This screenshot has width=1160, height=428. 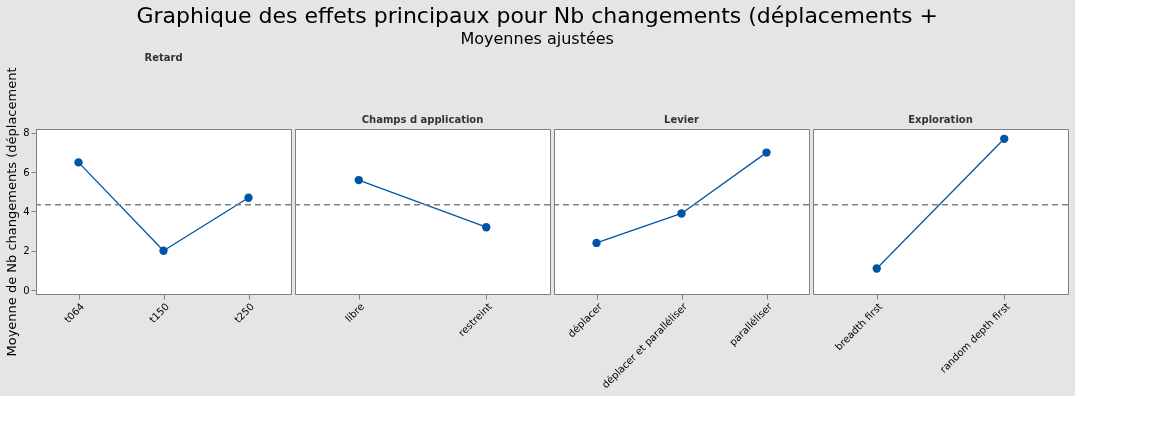 I want to click on y-tick-label: 4, so click(x=26, y=211).